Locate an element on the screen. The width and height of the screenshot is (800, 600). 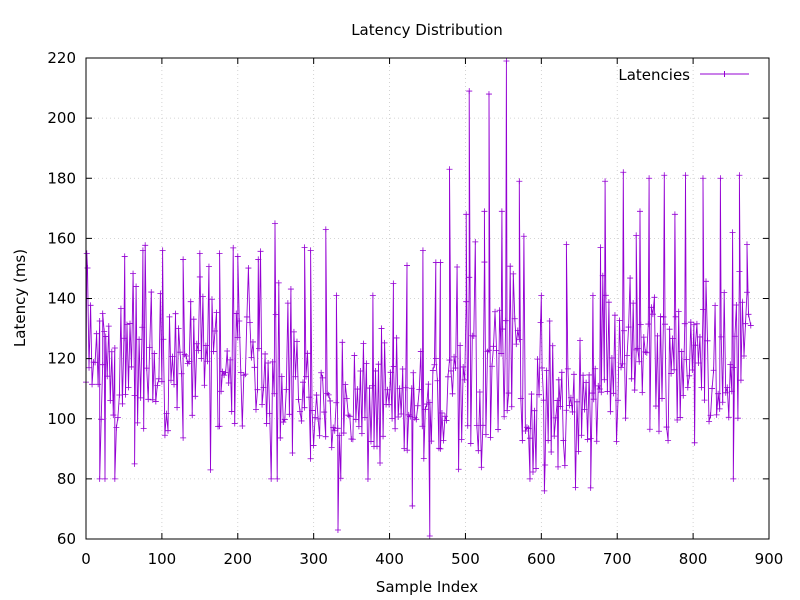
x-tick-label: 700 is located at coordinates (617, 559).